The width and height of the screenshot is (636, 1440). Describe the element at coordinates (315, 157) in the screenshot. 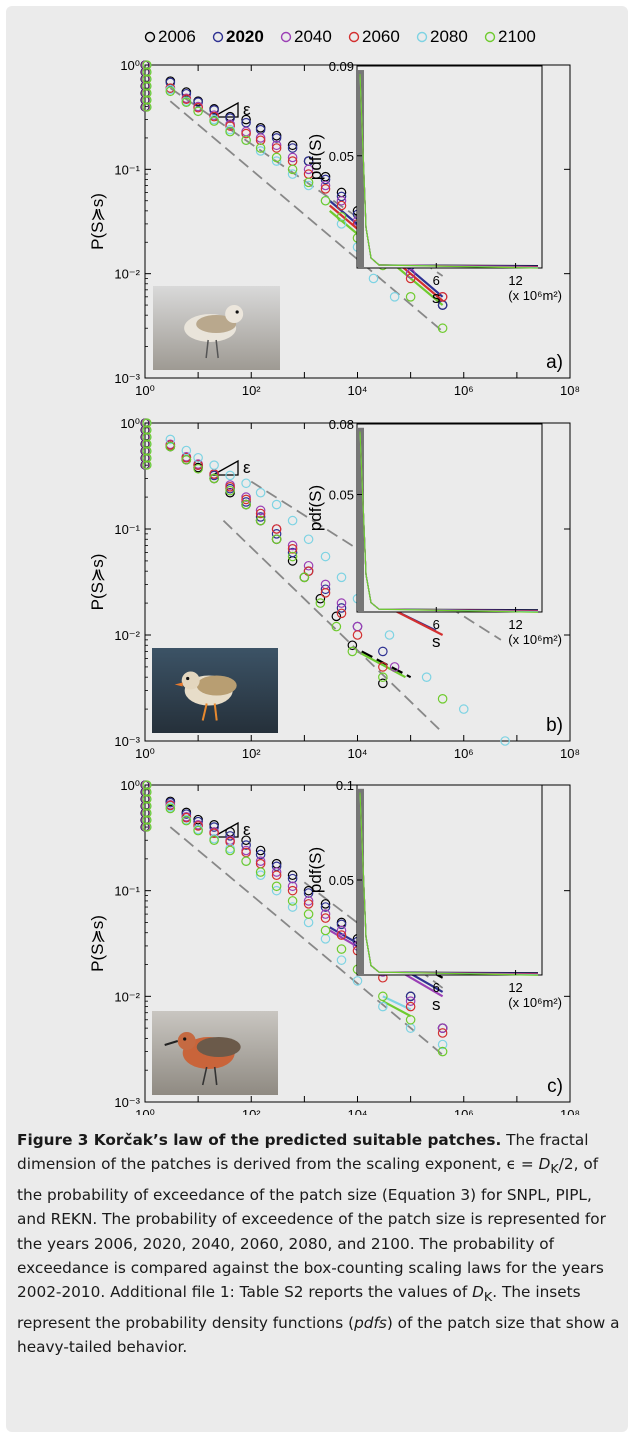

I see `inset-y-label-1: pdf(S)` at that location.